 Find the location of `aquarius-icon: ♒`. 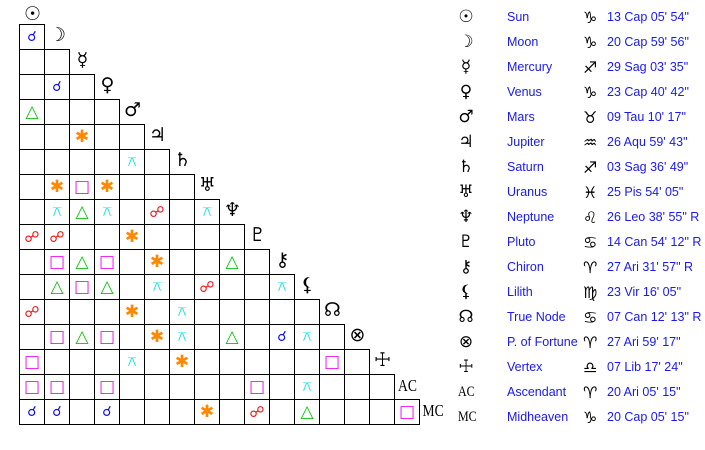

aquarius-icon: ♒ is located at coordinates (590, 142).